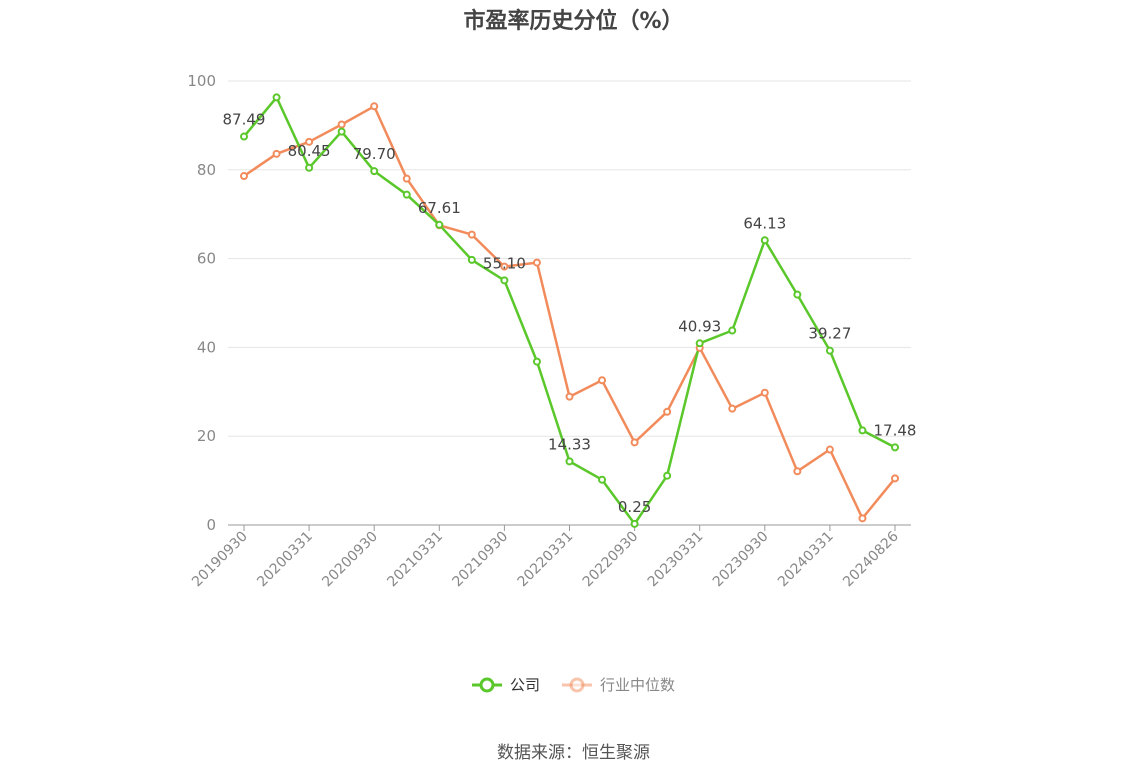  Describe the element at coordinates (415, 560) in the screenshot. I see `x-tick-label: 20210331` at that location.